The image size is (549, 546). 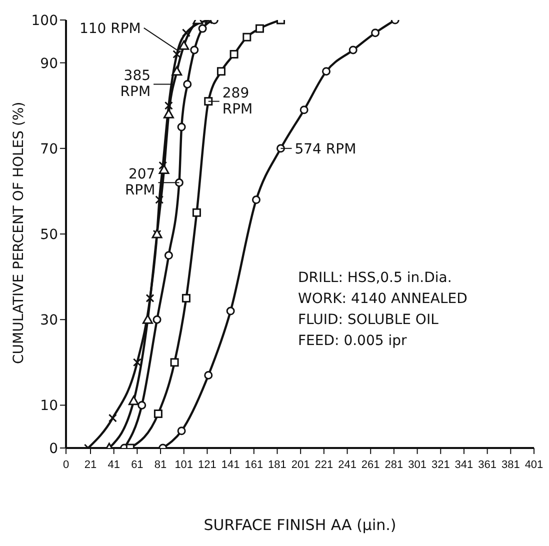 I want to click on x-tick-label: 0, so click(x=66, y=465).